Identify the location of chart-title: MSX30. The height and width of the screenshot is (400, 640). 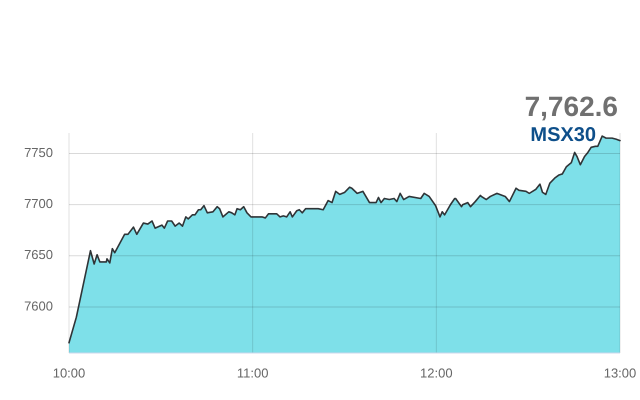
(563, 135).